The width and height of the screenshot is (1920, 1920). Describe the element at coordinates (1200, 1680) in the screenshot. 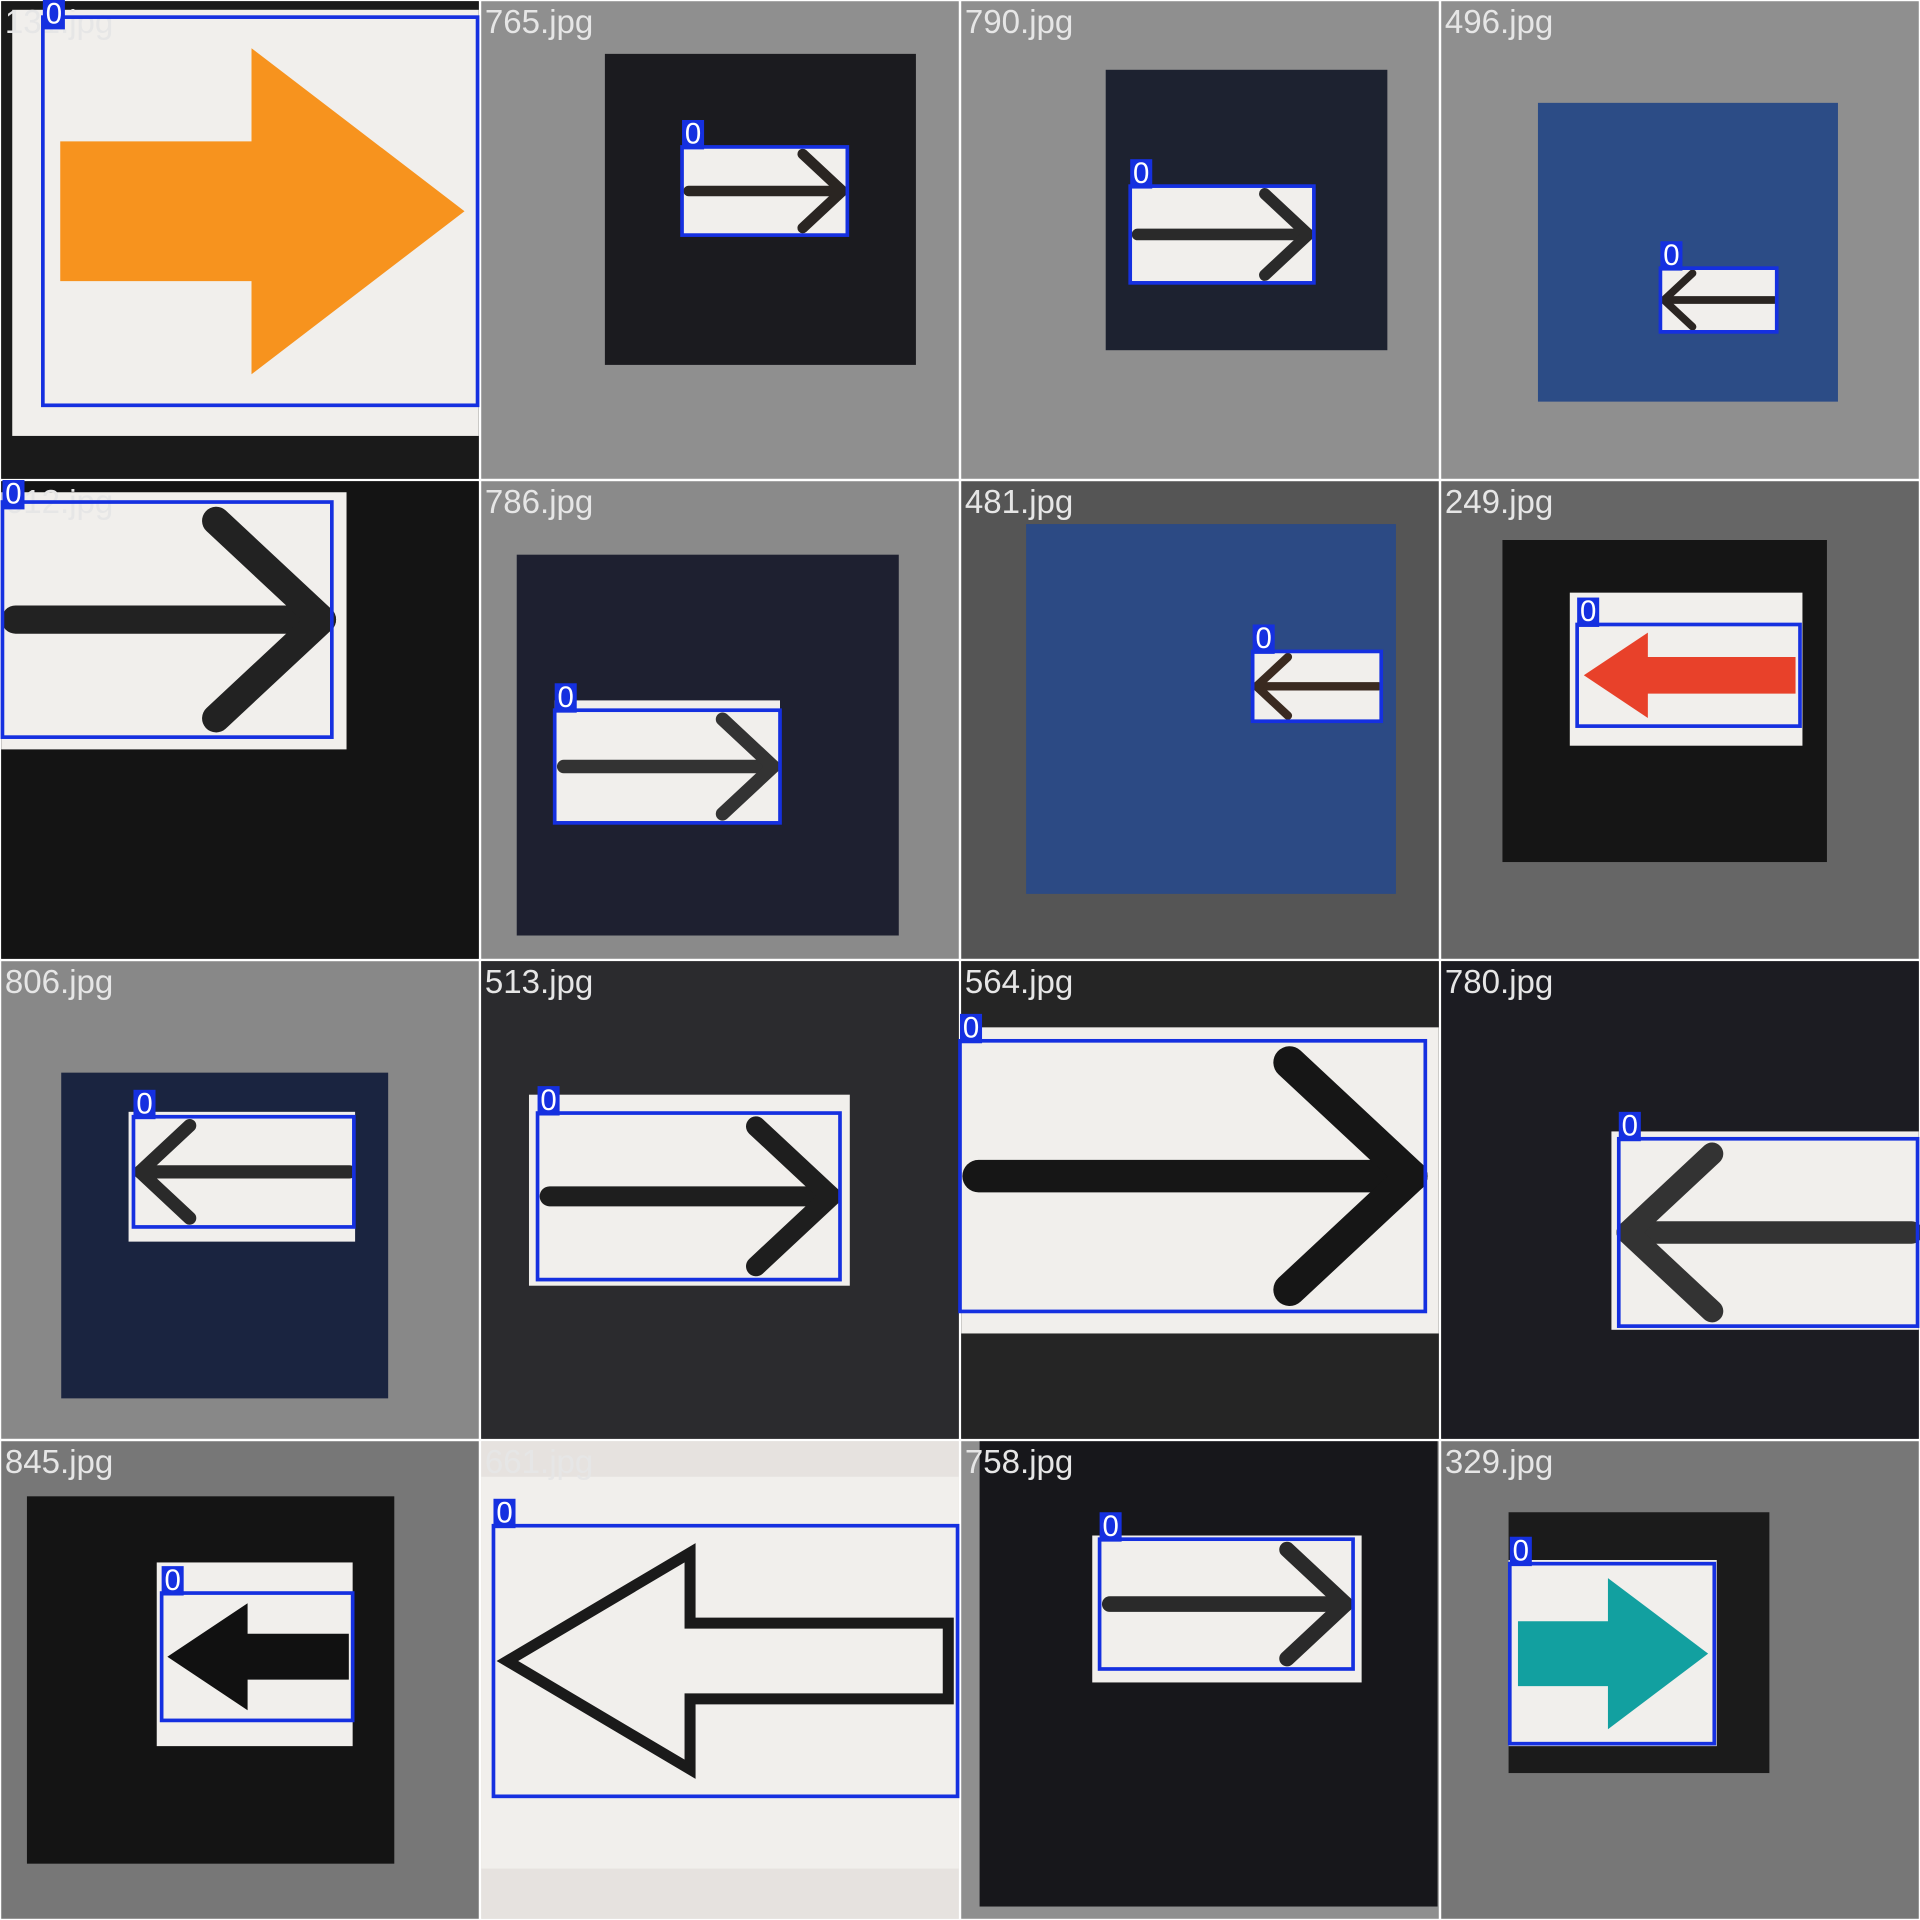

I see `tile: 758.jpg 0` at that location.